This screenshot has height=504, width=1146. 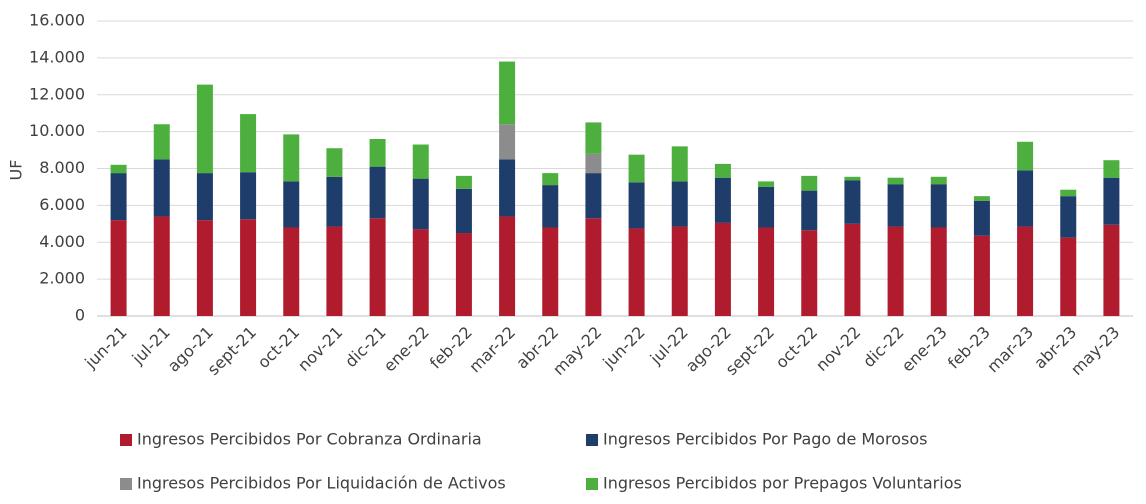 I want to click on y-tick-label: 8.000, so click(x=62, y=167).